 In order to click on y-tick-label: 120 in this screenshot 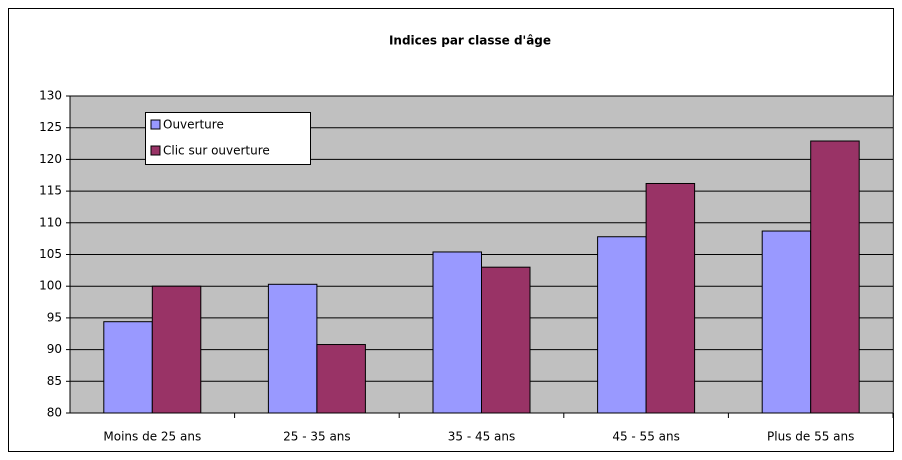, I will do `click(50, 159)`.